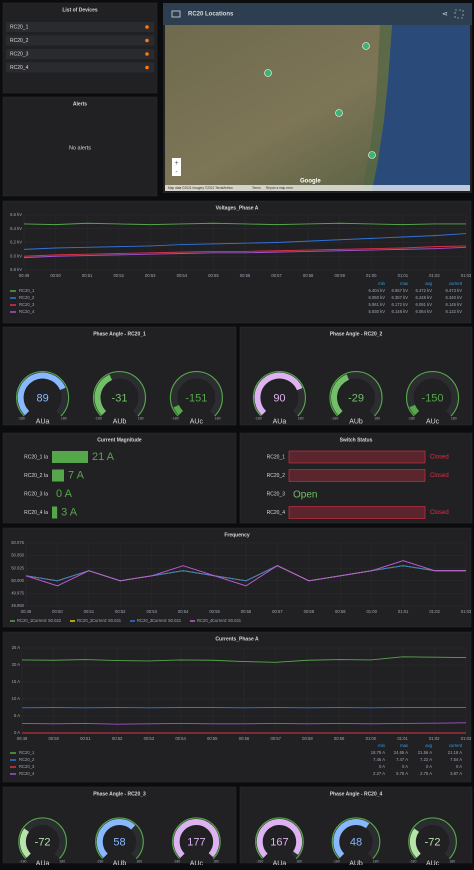 This screenshot has height=870, width=474. What do you see at coordinates (453, 311) in the screenshot?
I see `legend-value: 6.132 kV` at bounding box center [453, 311].